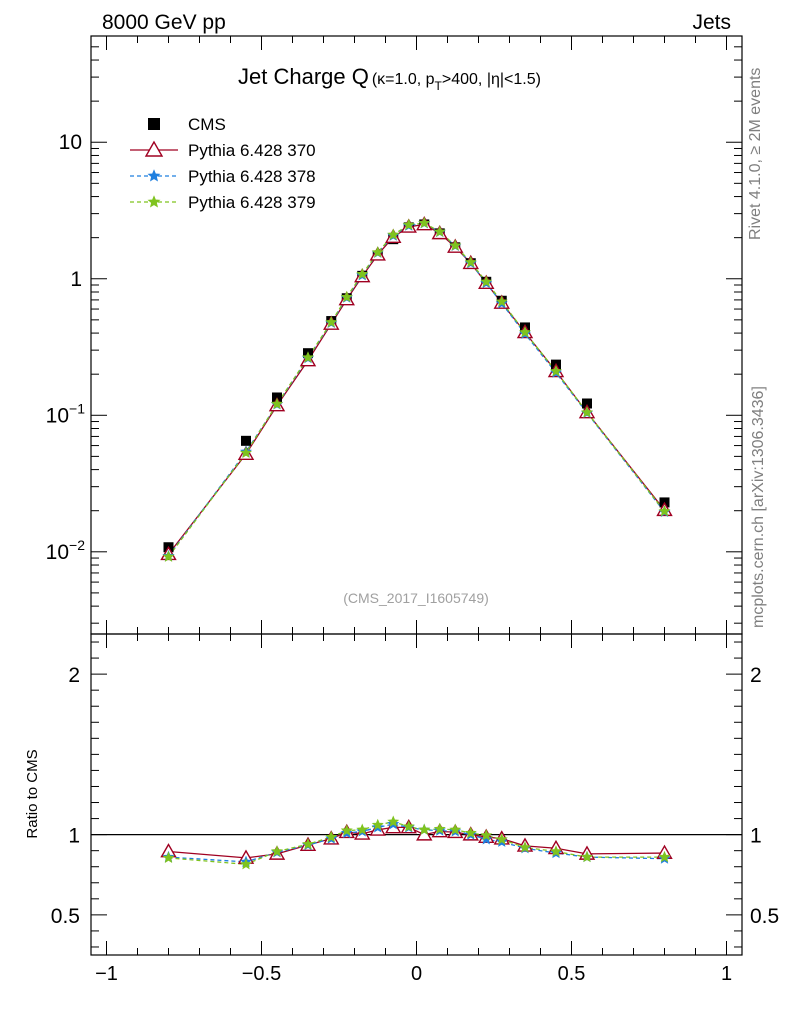  Describe the element at coordinates (416, 974) in the screenshot. I see `x-tick-label: 0` at that location.